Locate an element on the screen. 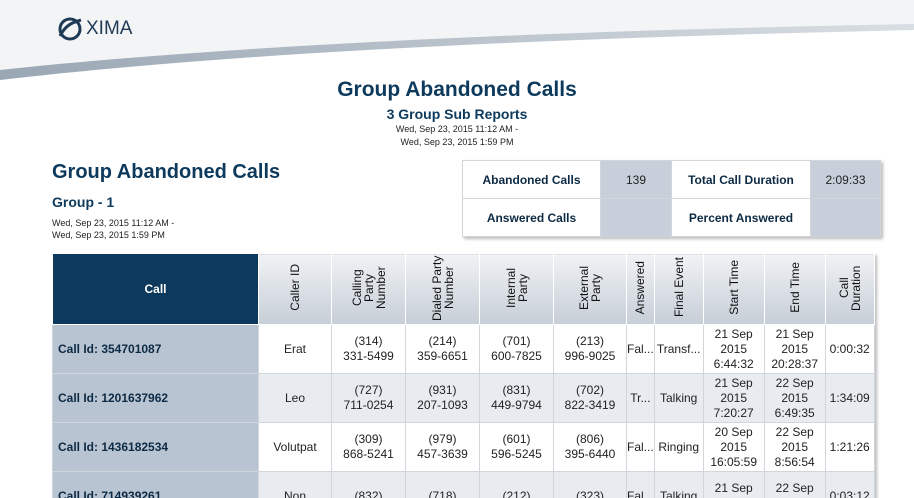 The image size is (914, 498). header-text: Dialed Party Number is located at coordinates (442, 287).